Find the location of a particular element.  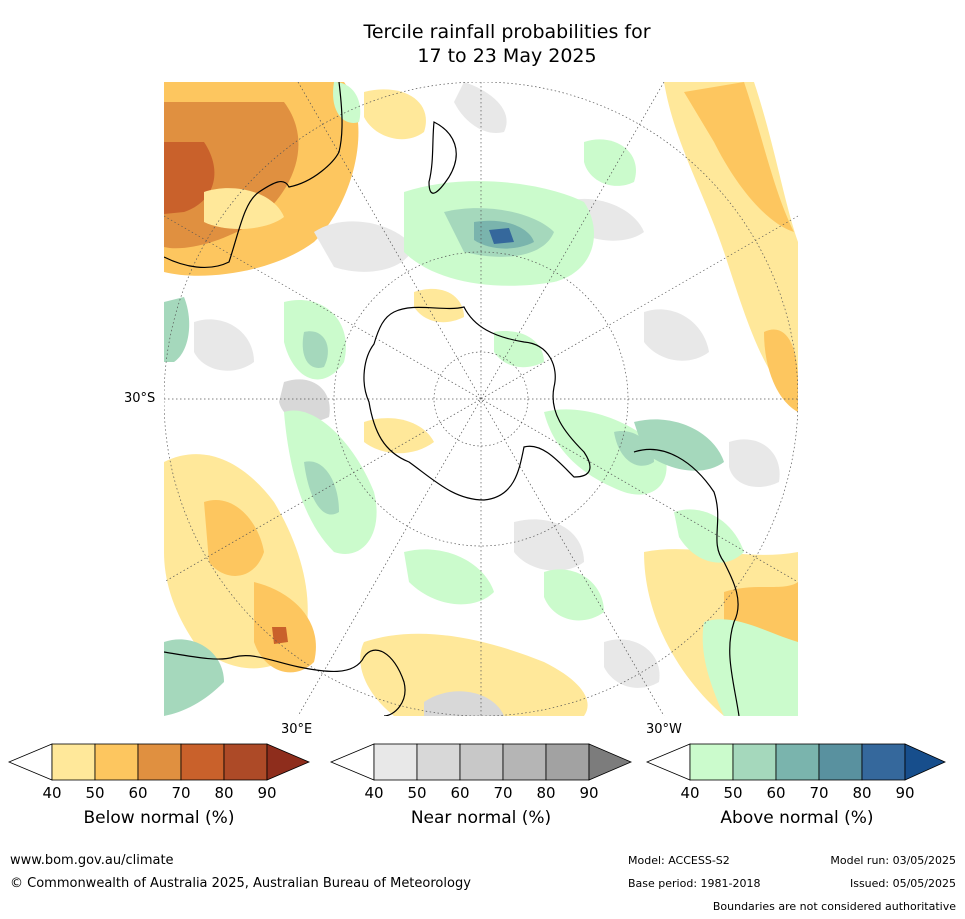

colorbar-near-ticks: 40 50 60 70 80 90 is located at coordinates (481, 793).